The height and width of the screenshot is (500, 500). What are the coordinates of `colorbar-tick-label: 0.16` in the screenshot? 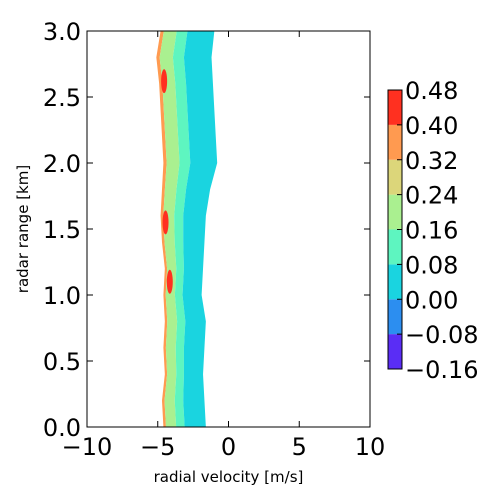 It's located at (431, 231).